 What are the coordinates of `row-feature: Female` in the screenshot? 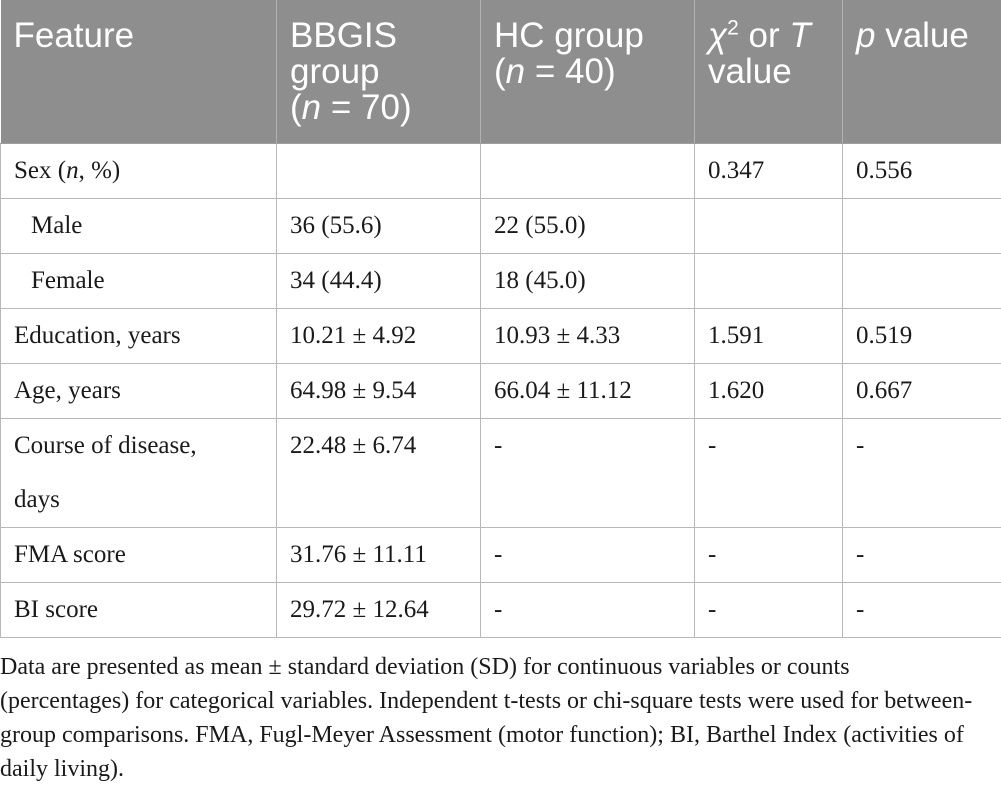 It's located at (138, 281).